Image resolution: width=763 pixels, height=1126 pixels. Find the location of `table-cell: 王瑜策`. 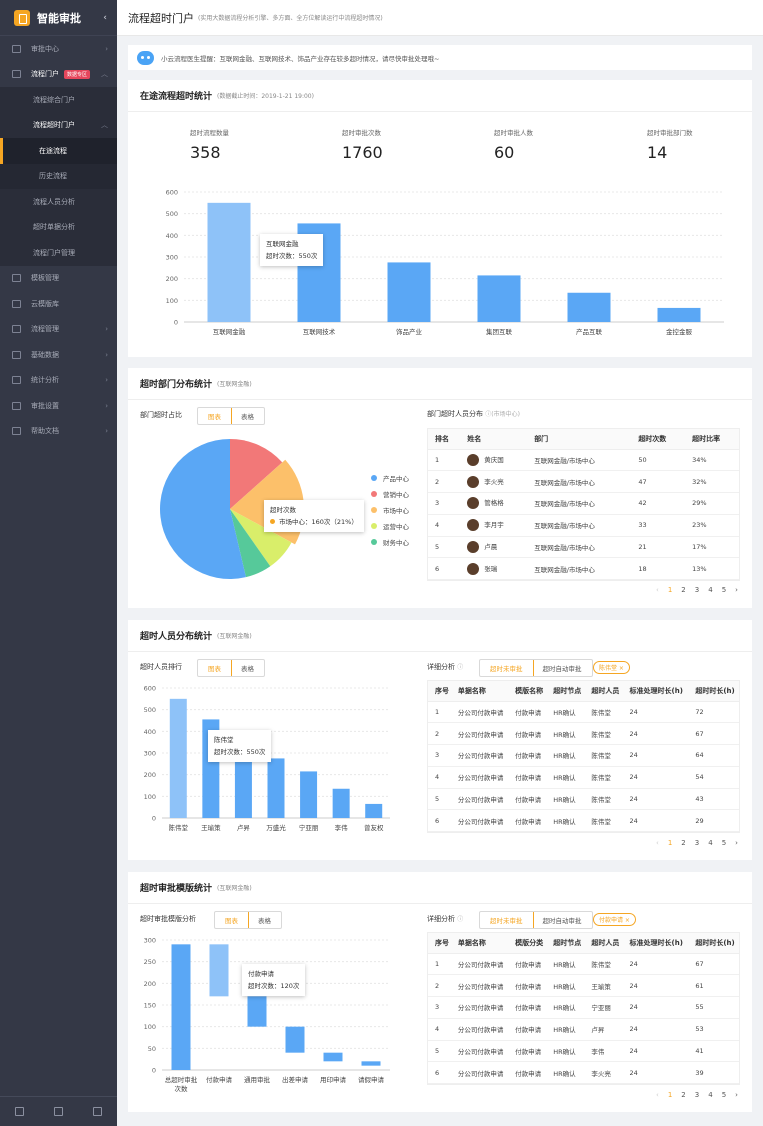

table-cell: 王瑜策 is located at coordinates (603, 986).